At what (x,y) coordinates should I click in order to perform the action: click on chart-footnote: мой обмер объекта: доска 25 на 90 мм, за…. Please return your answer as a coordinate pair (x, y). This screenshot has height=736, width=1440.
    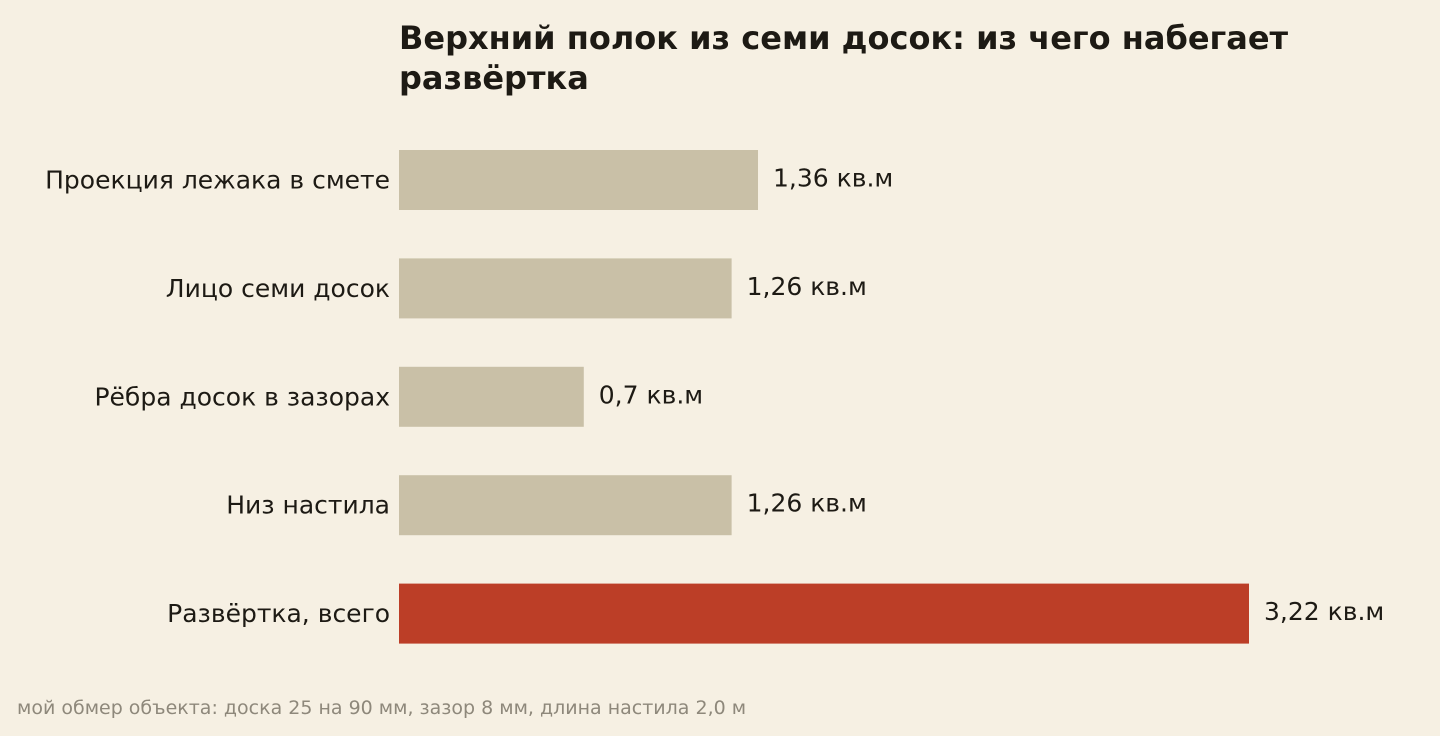
    Looking at the image, I should click on (382, 708).